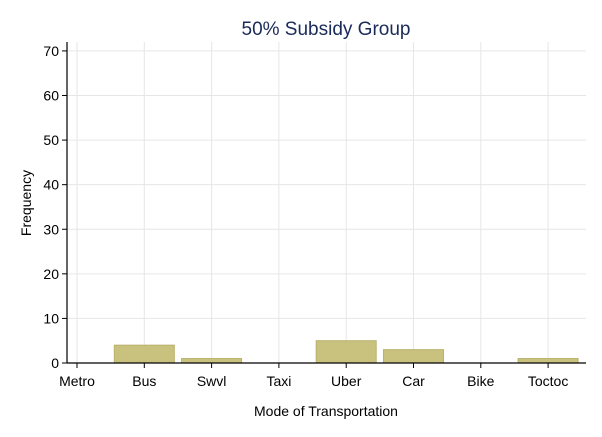 This screenshot has height=437, width=602. Describe the element at coordinates (346, 381) in the screenshot. I see `x-tick-label-uber: Uber` at that location.